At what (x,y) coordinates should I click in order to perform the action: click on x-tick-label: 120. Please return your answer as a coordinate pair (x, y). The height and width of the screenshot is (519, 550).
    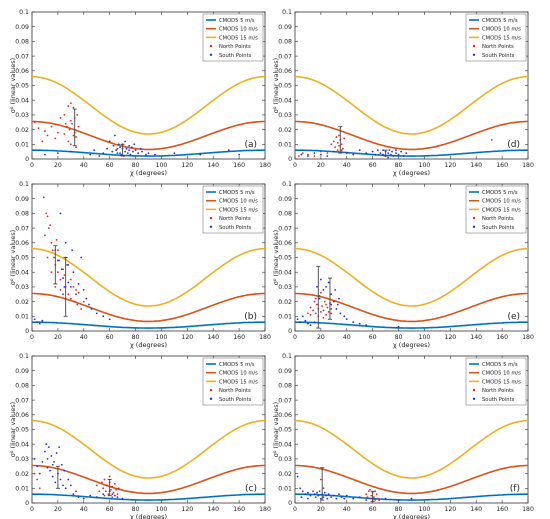
    Looking at the image, I should click on (450, 509).